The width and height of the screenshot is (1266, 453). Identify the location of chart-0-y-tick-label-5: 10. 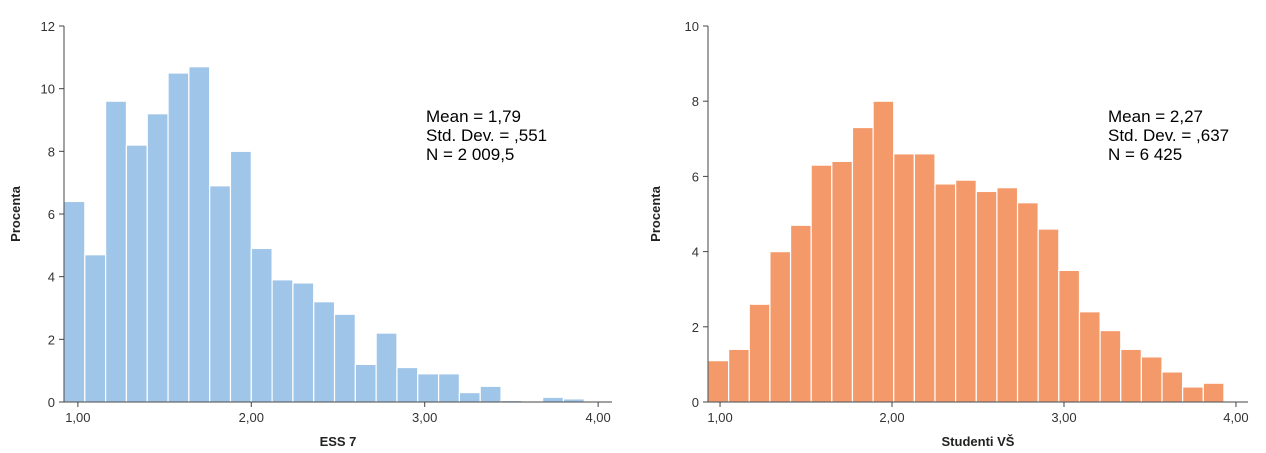
(48, 89).